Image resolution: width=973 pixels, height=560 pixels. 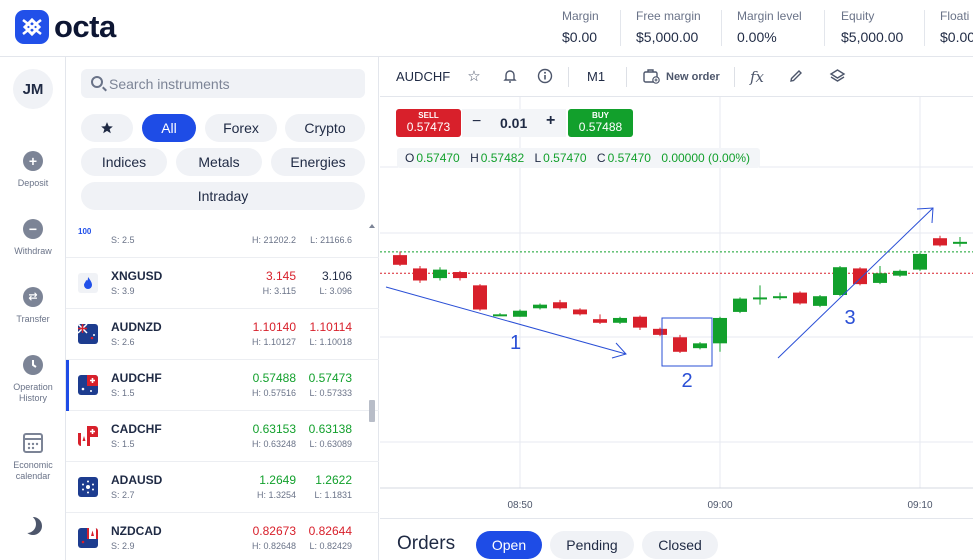 I want to click on rail-transfer: ⇄ Transfer, so click(x=33, y=306).